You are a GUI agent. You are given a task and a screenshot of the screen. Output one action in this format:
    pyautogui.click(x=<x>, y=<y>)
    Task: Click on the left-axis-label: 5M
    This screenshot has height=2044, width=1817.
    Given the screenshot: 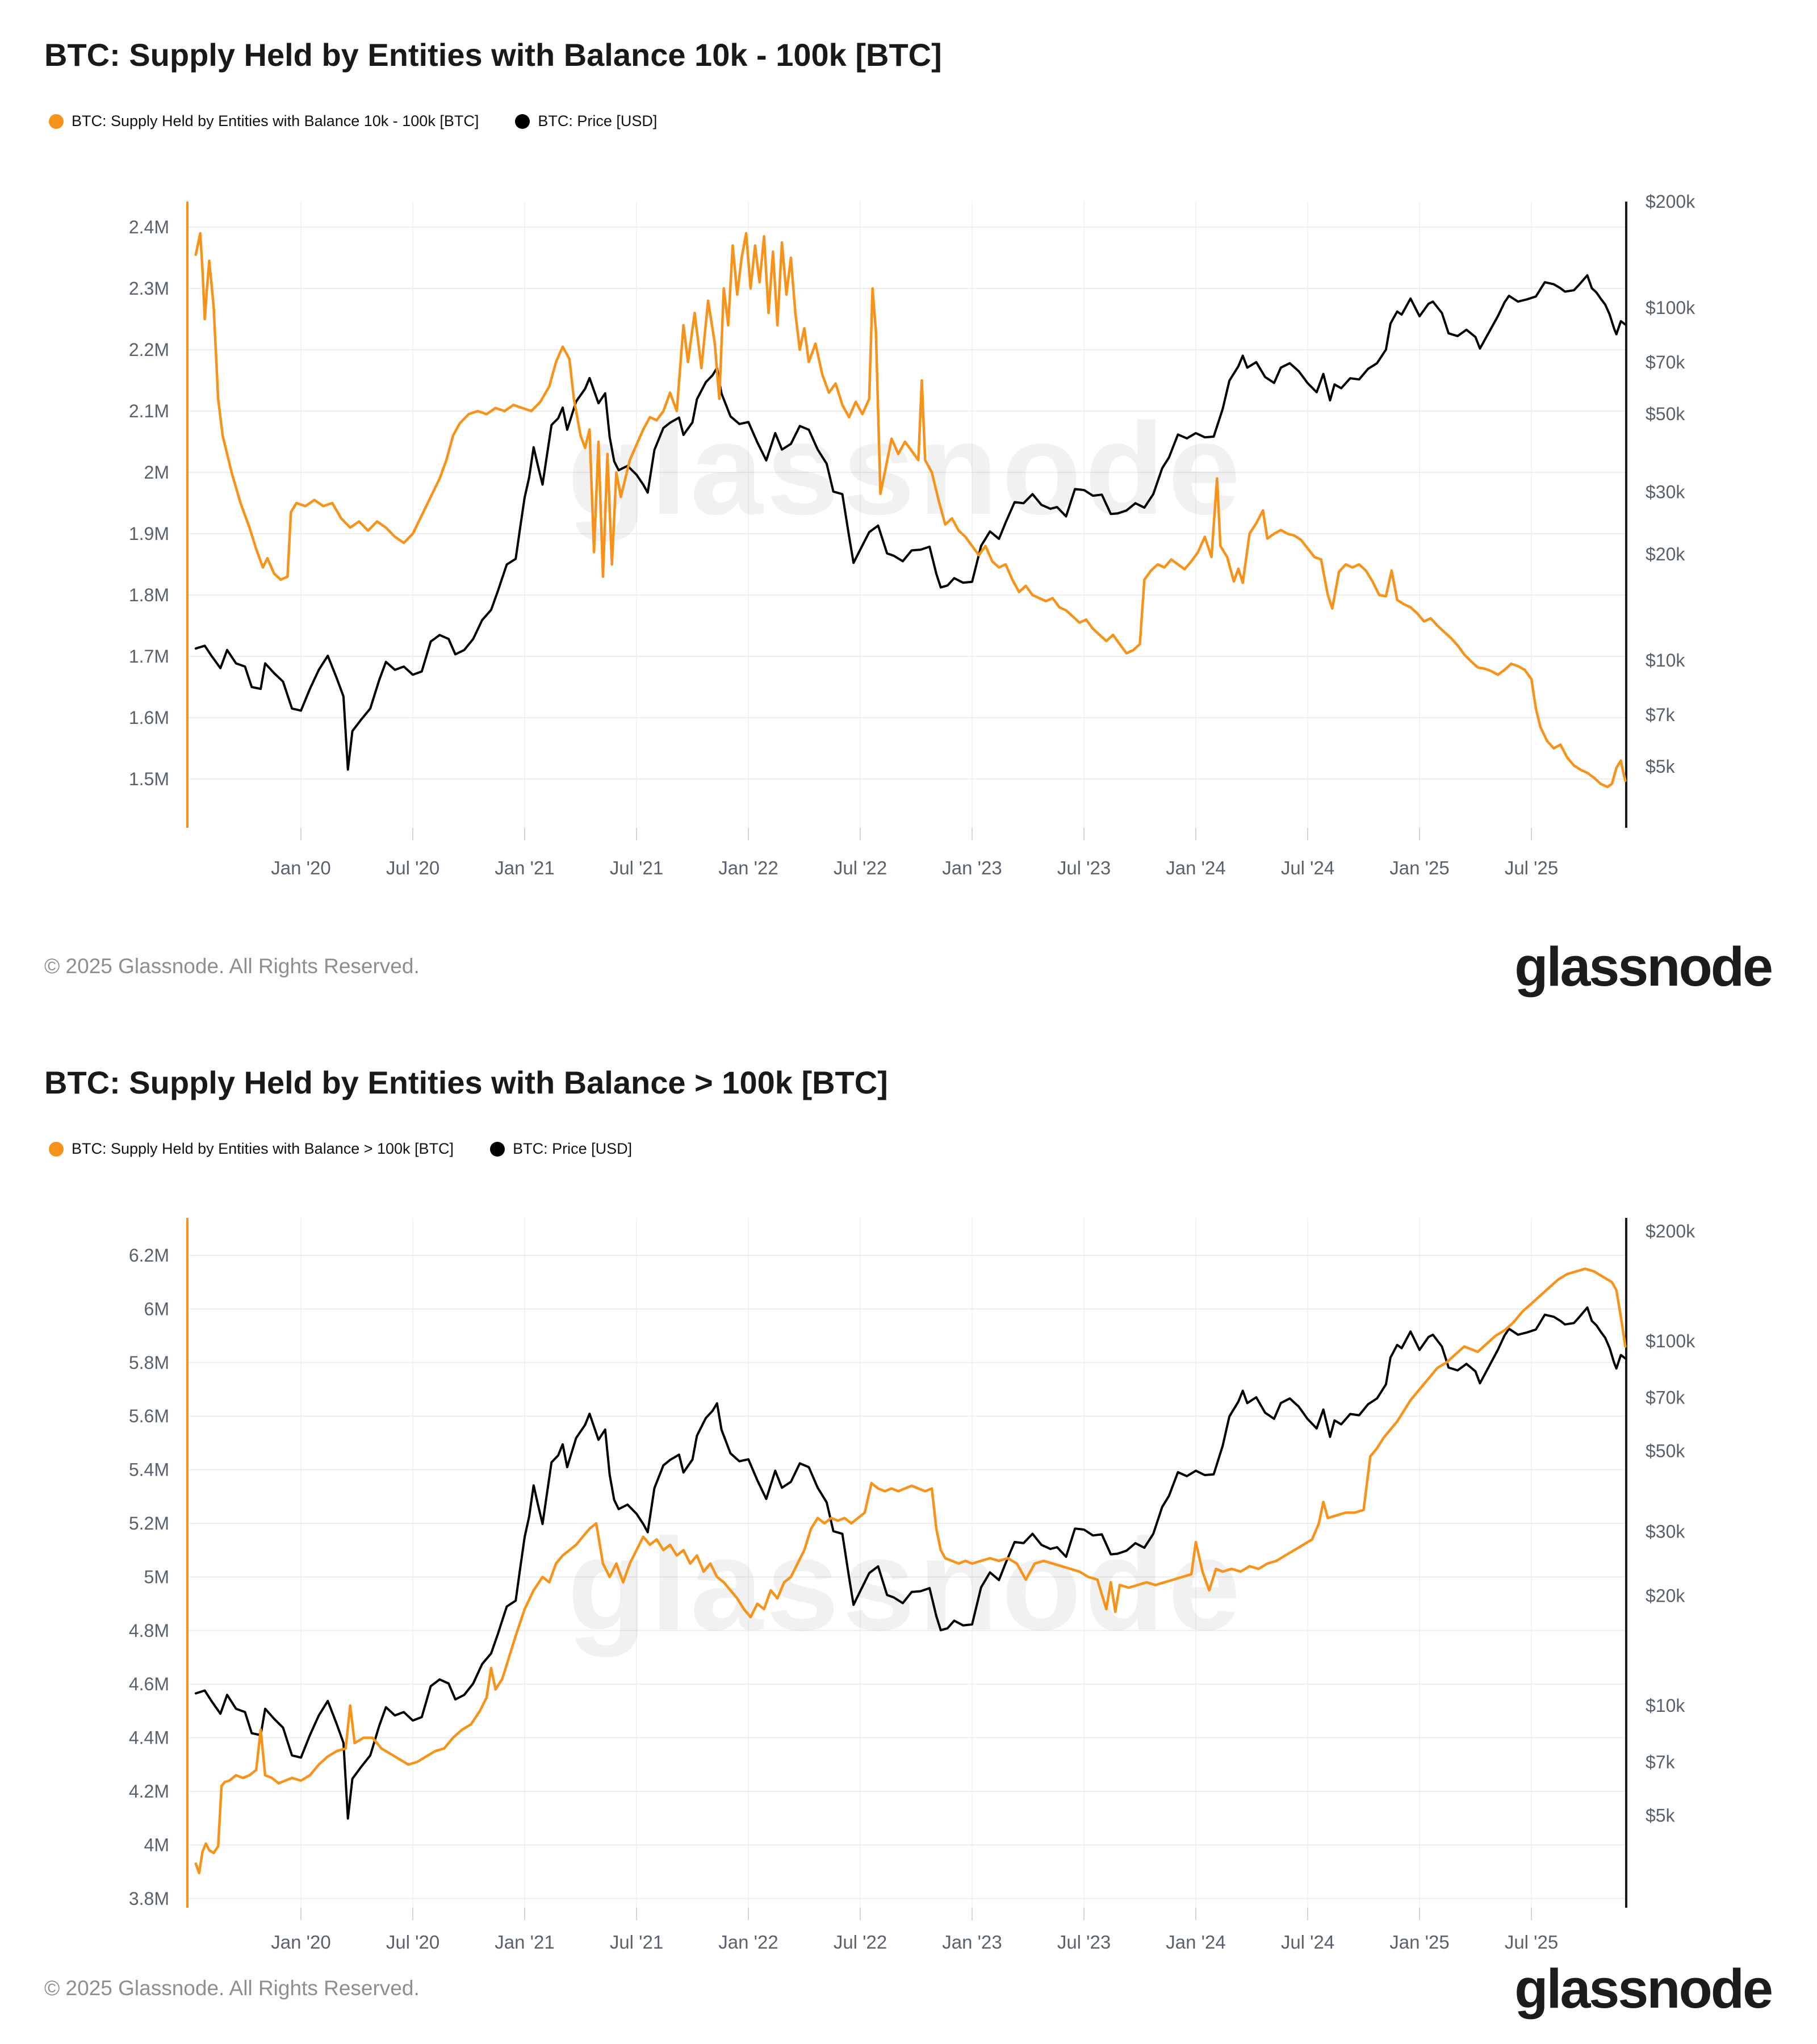 What is the action you would take?
    pyautogui.click(x=156, y=1576)
    